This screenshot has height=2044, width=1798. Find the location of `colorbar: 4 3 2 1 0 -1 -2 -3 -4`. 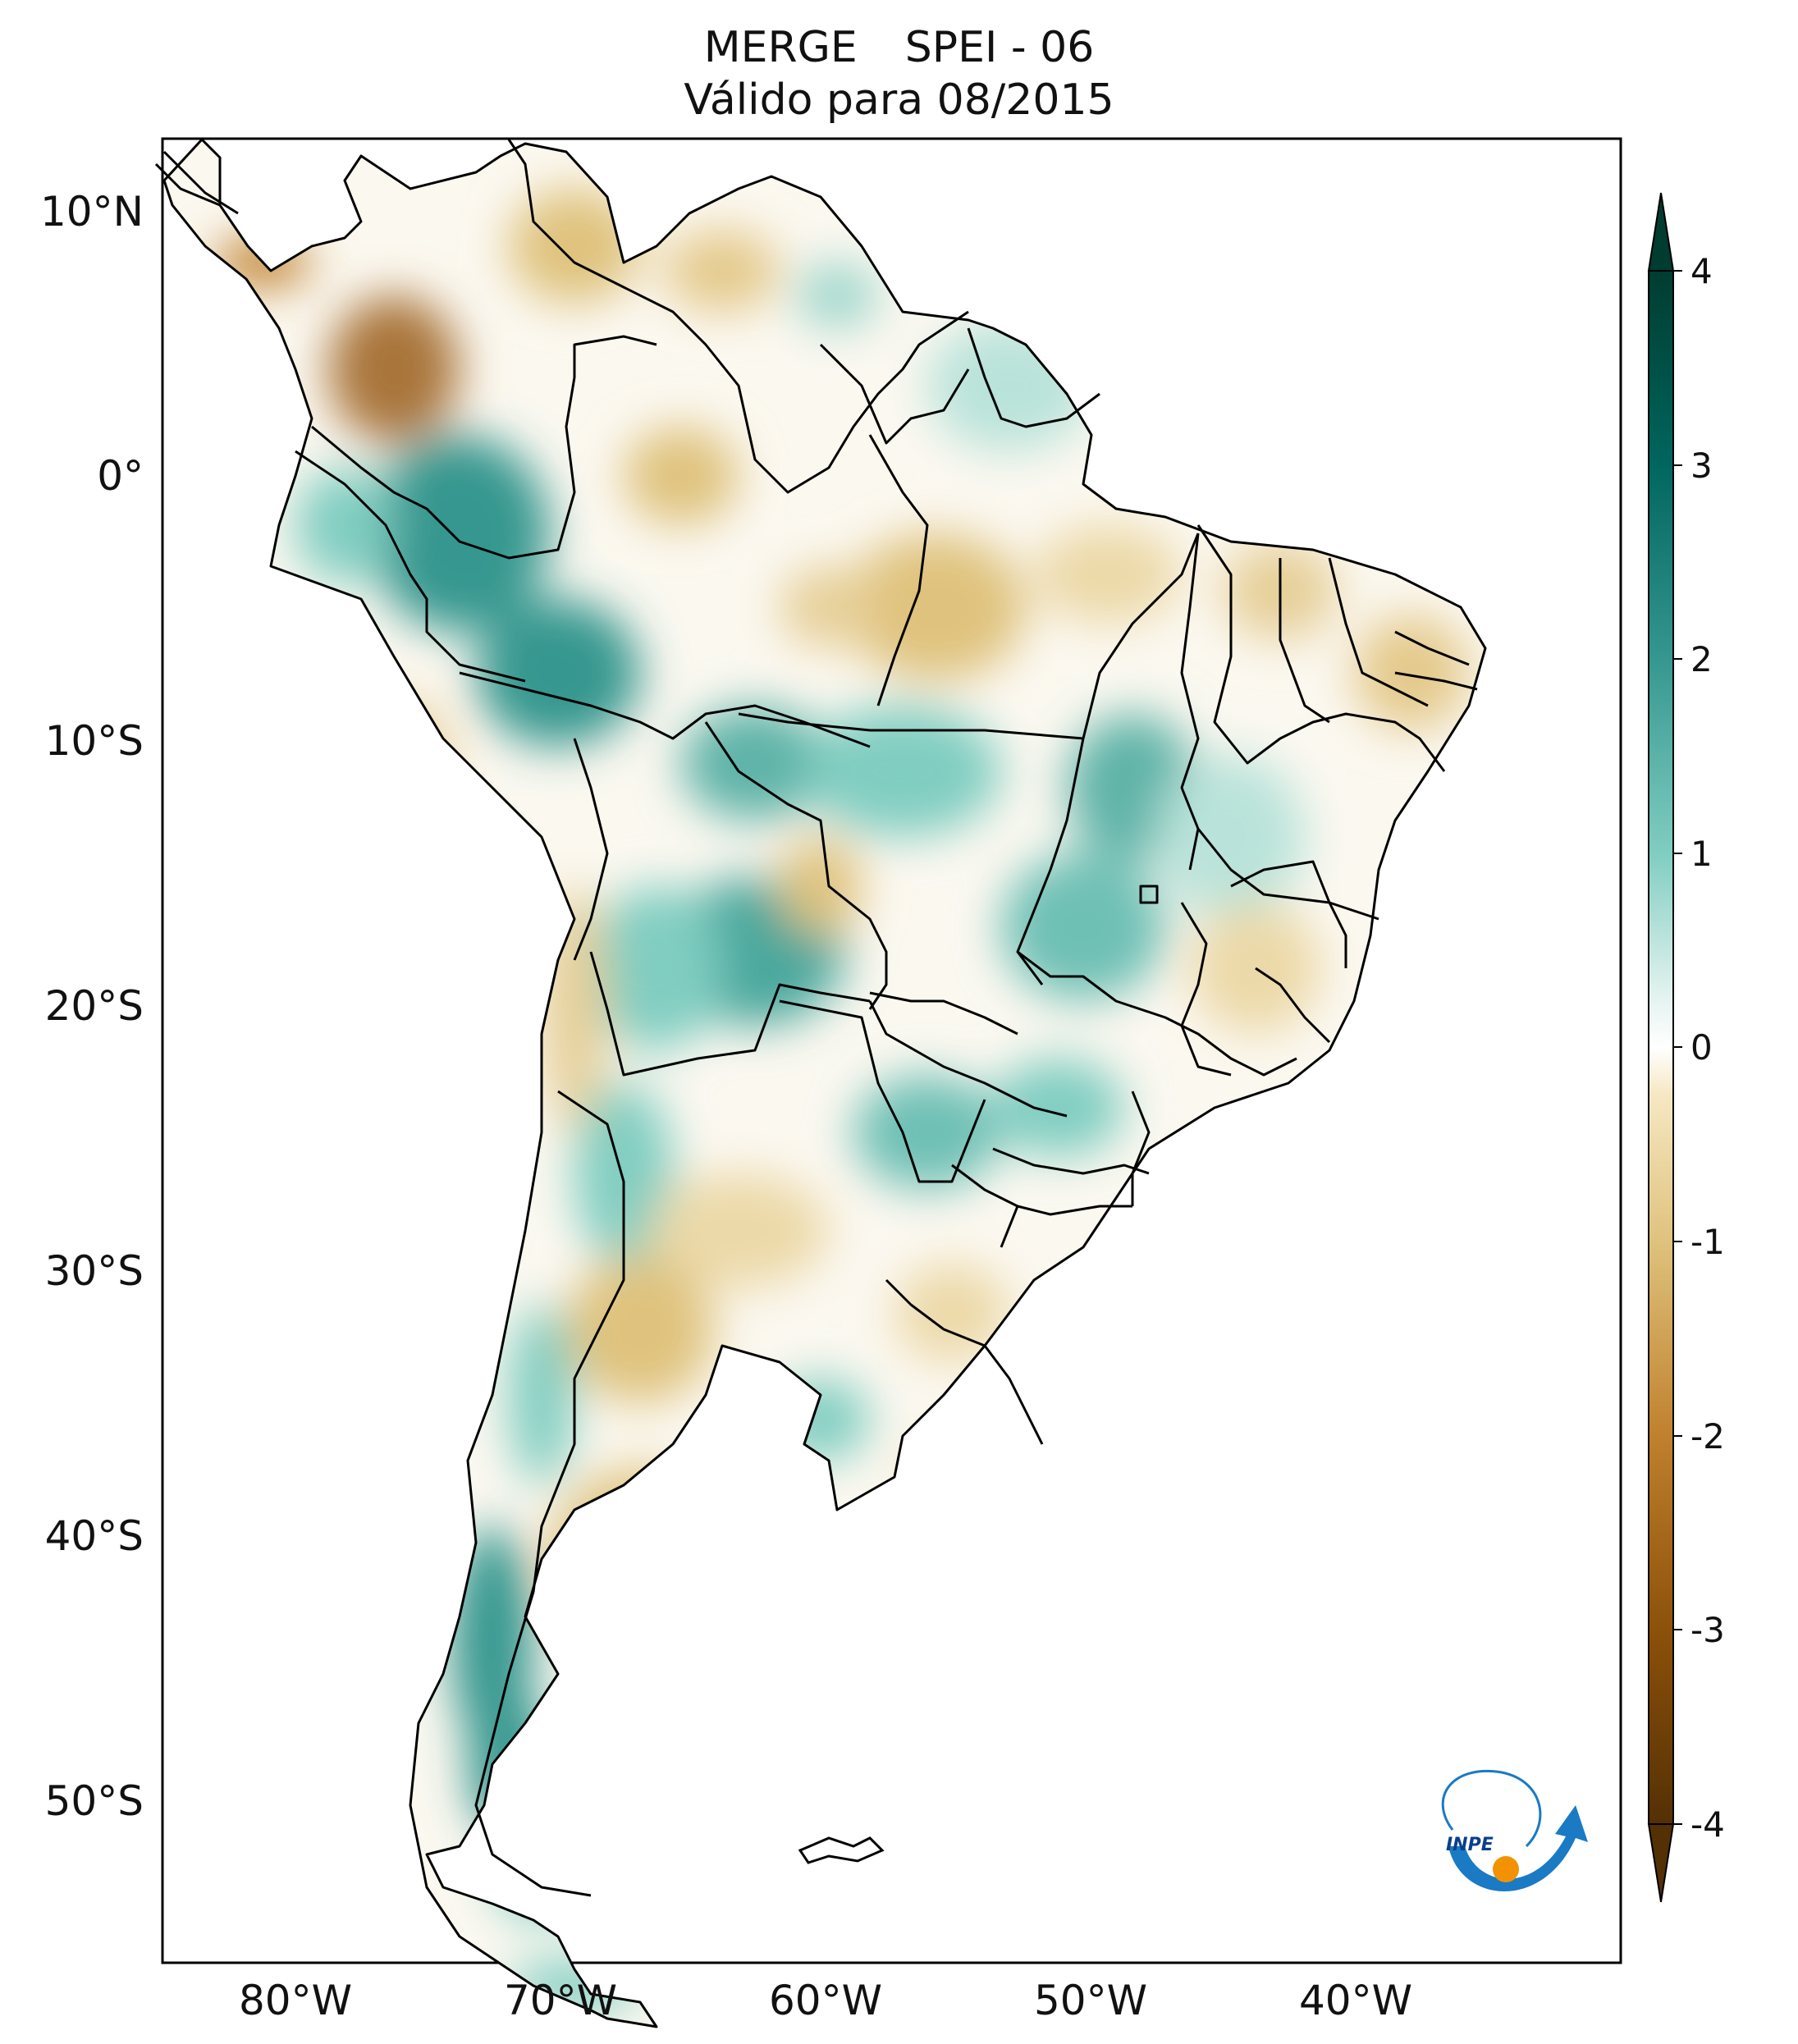

colorbar: 4 3 2 1 0 -1 -2 -3 -4 is located at coordinates (1686, 1047).